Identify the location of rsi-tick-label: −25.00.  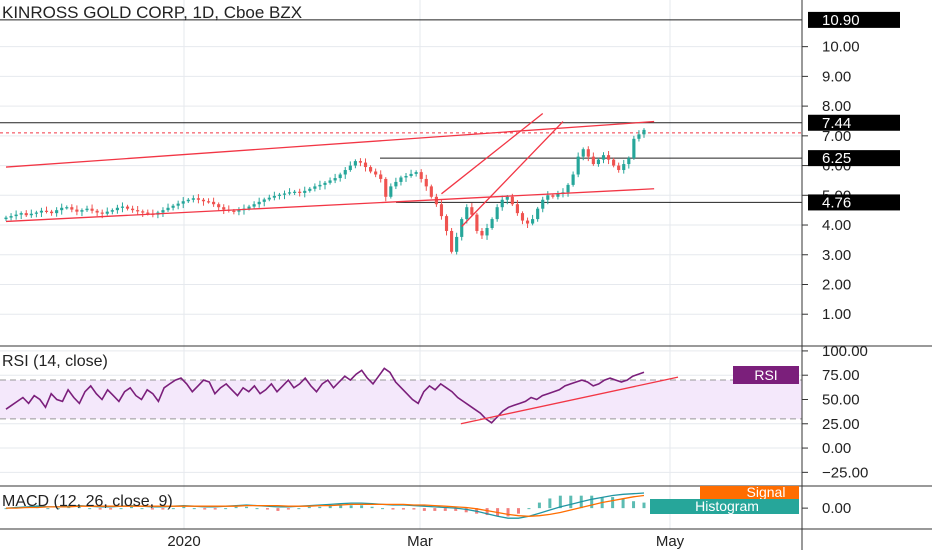
(845, 472).